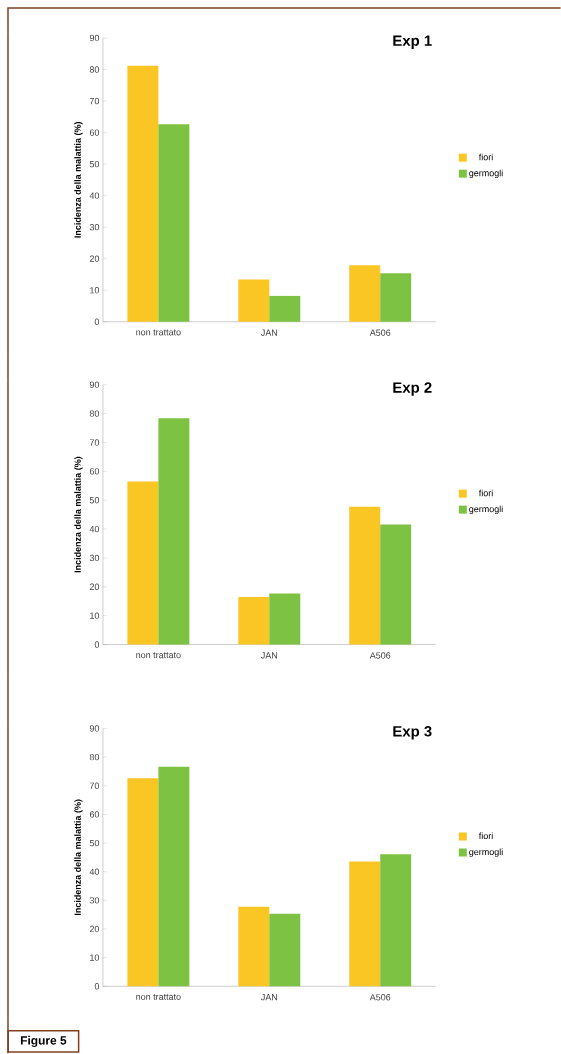  What do you see at coordinates (43, 1041) in the screenshot?
I see `caption: Figure 5` at bounding box center [43, 1041].